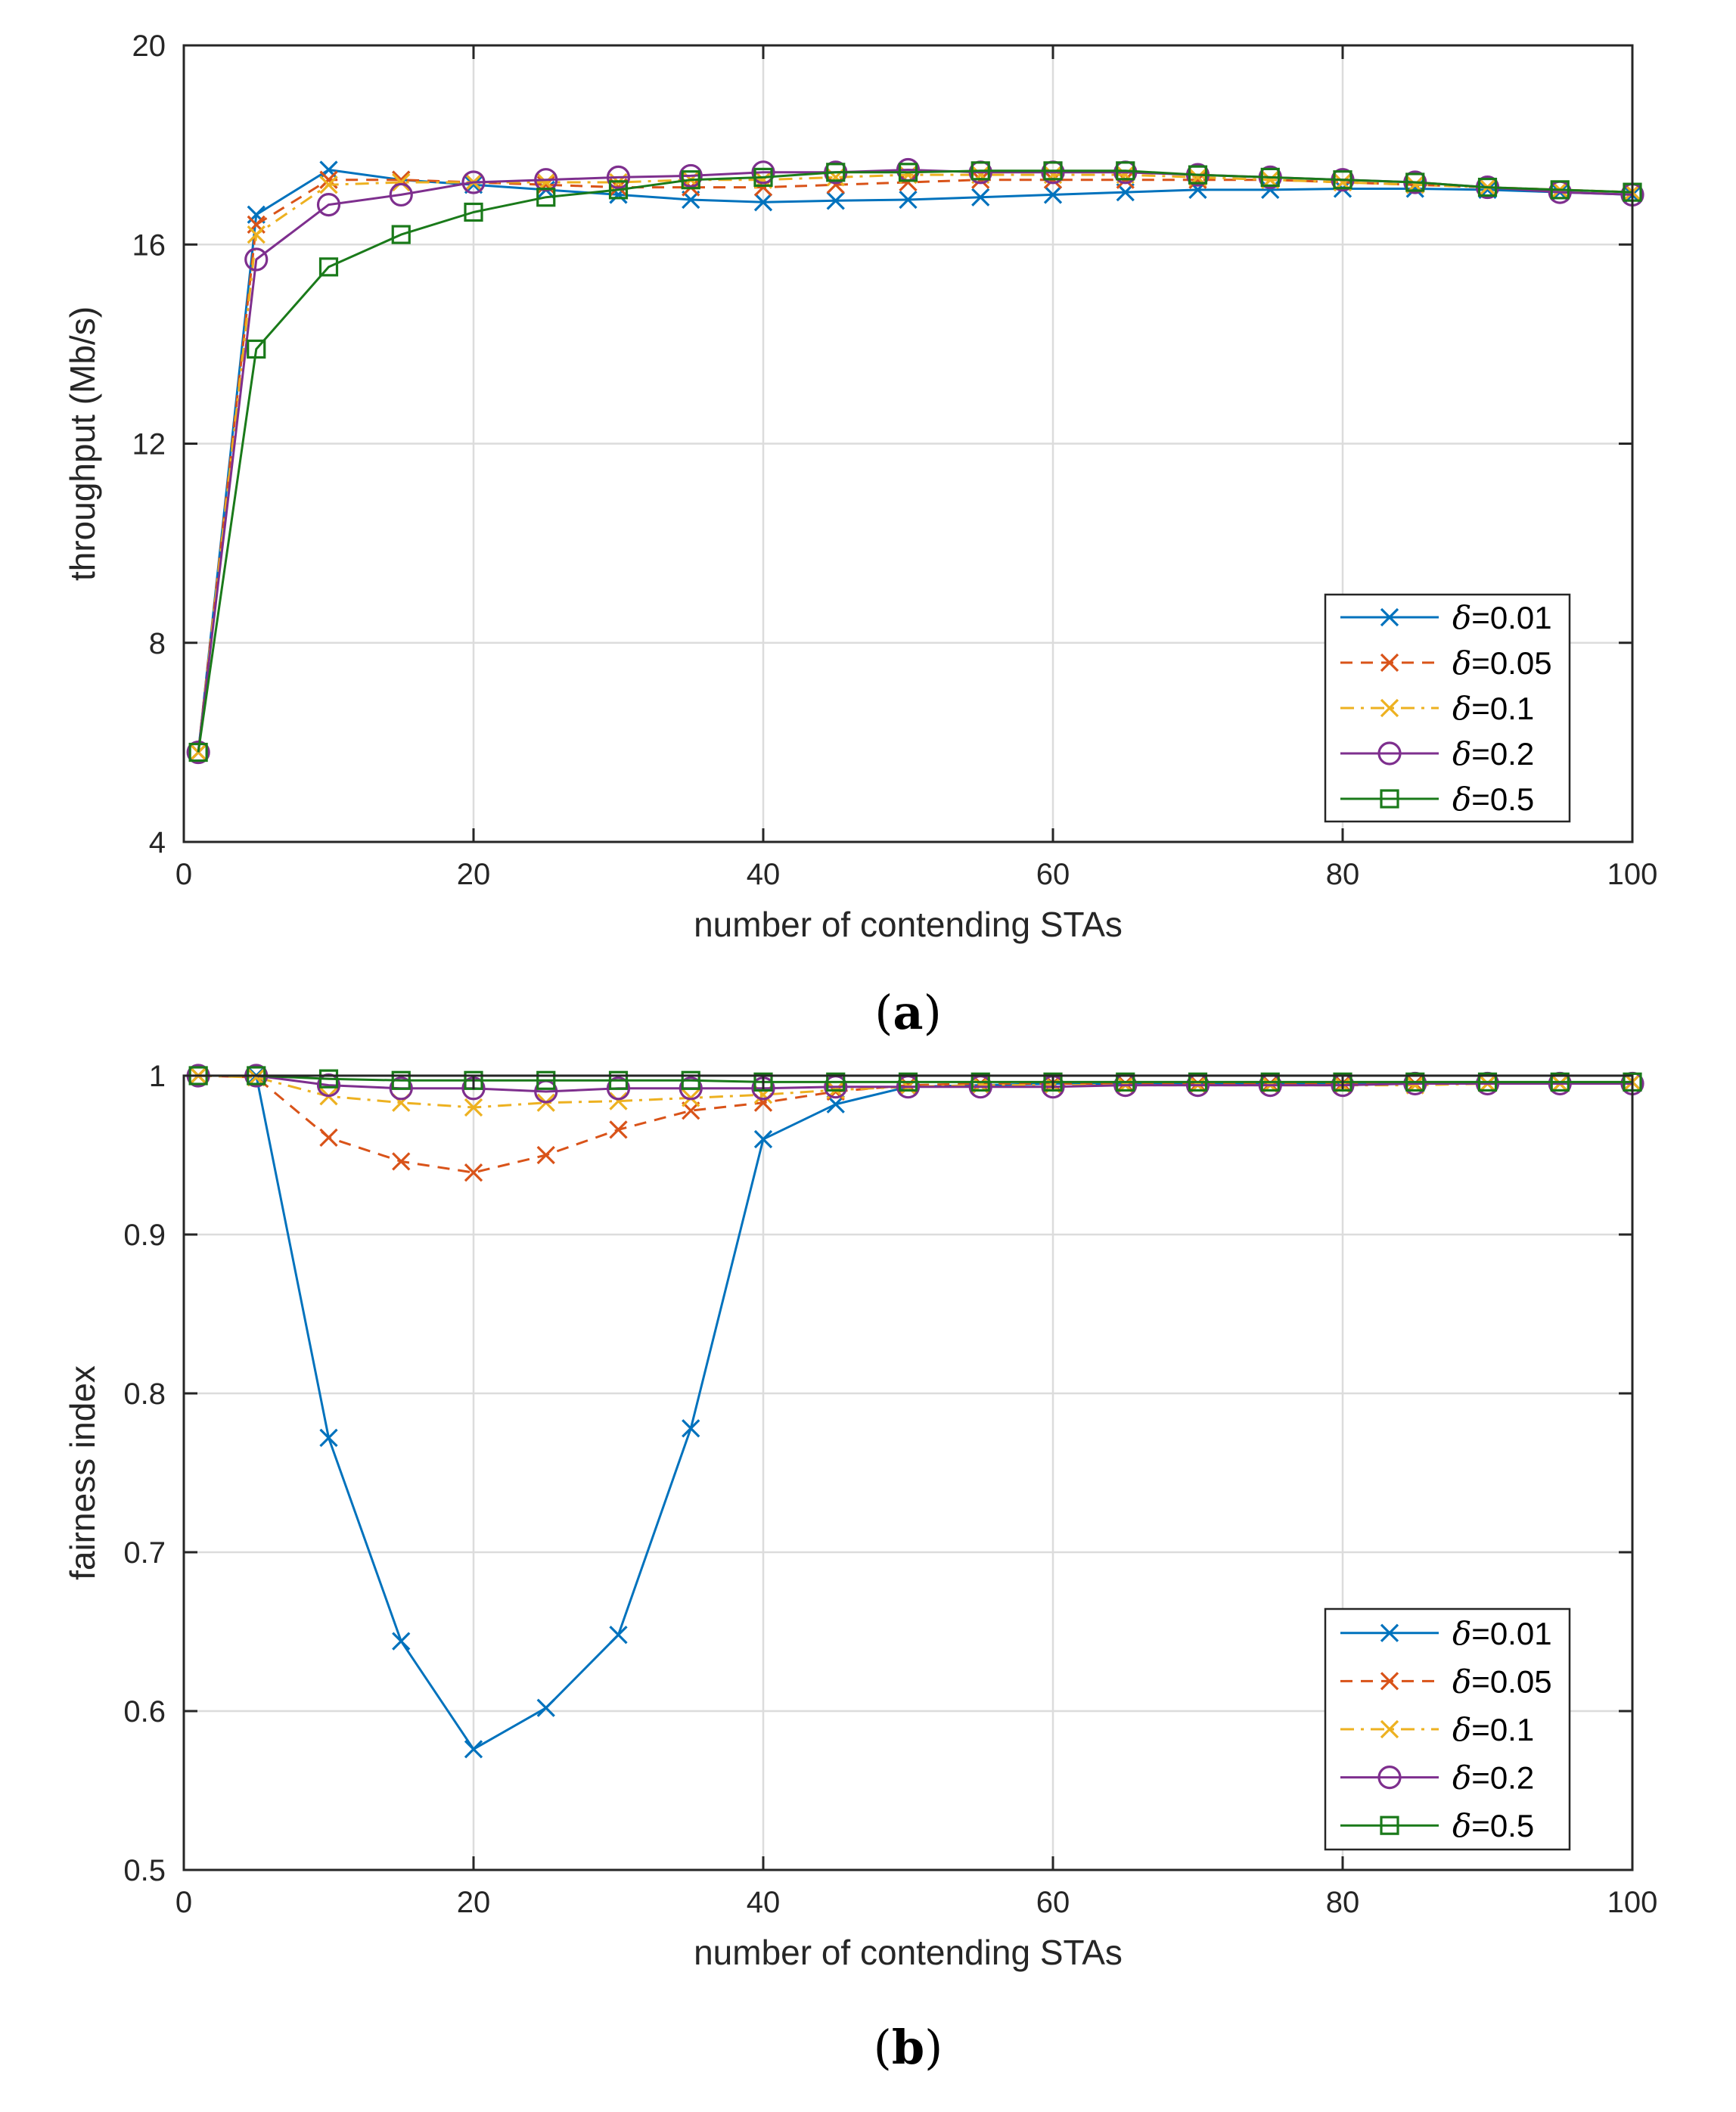 The image size is (1736, 2112). I want to click on y-tick-label: 16, so click(149, 245).